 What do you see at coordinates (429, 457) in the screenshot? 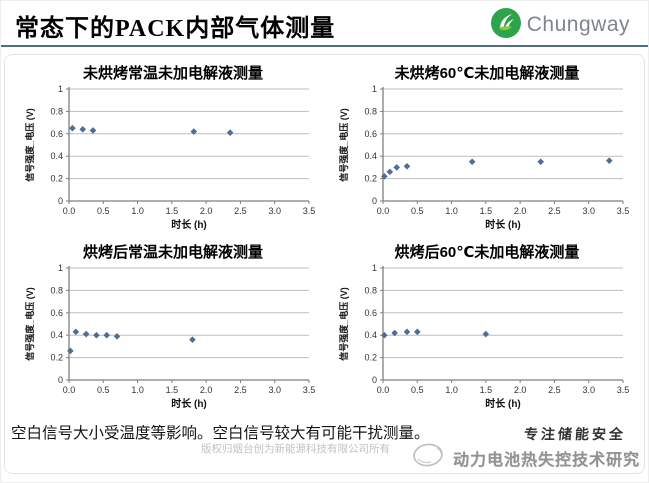
I see `sketch-circle-icon` at bounding box center [429, 457].